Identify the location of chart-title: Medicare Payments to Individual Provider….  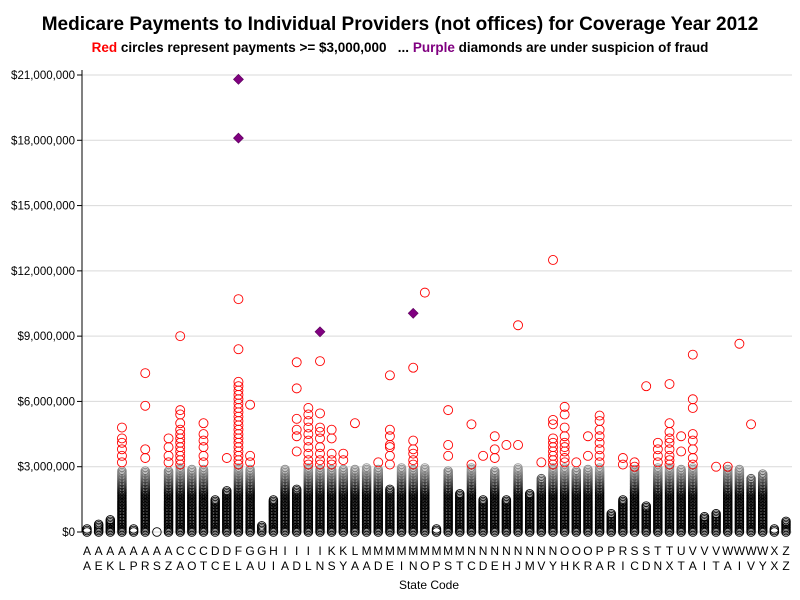
(400, 24).